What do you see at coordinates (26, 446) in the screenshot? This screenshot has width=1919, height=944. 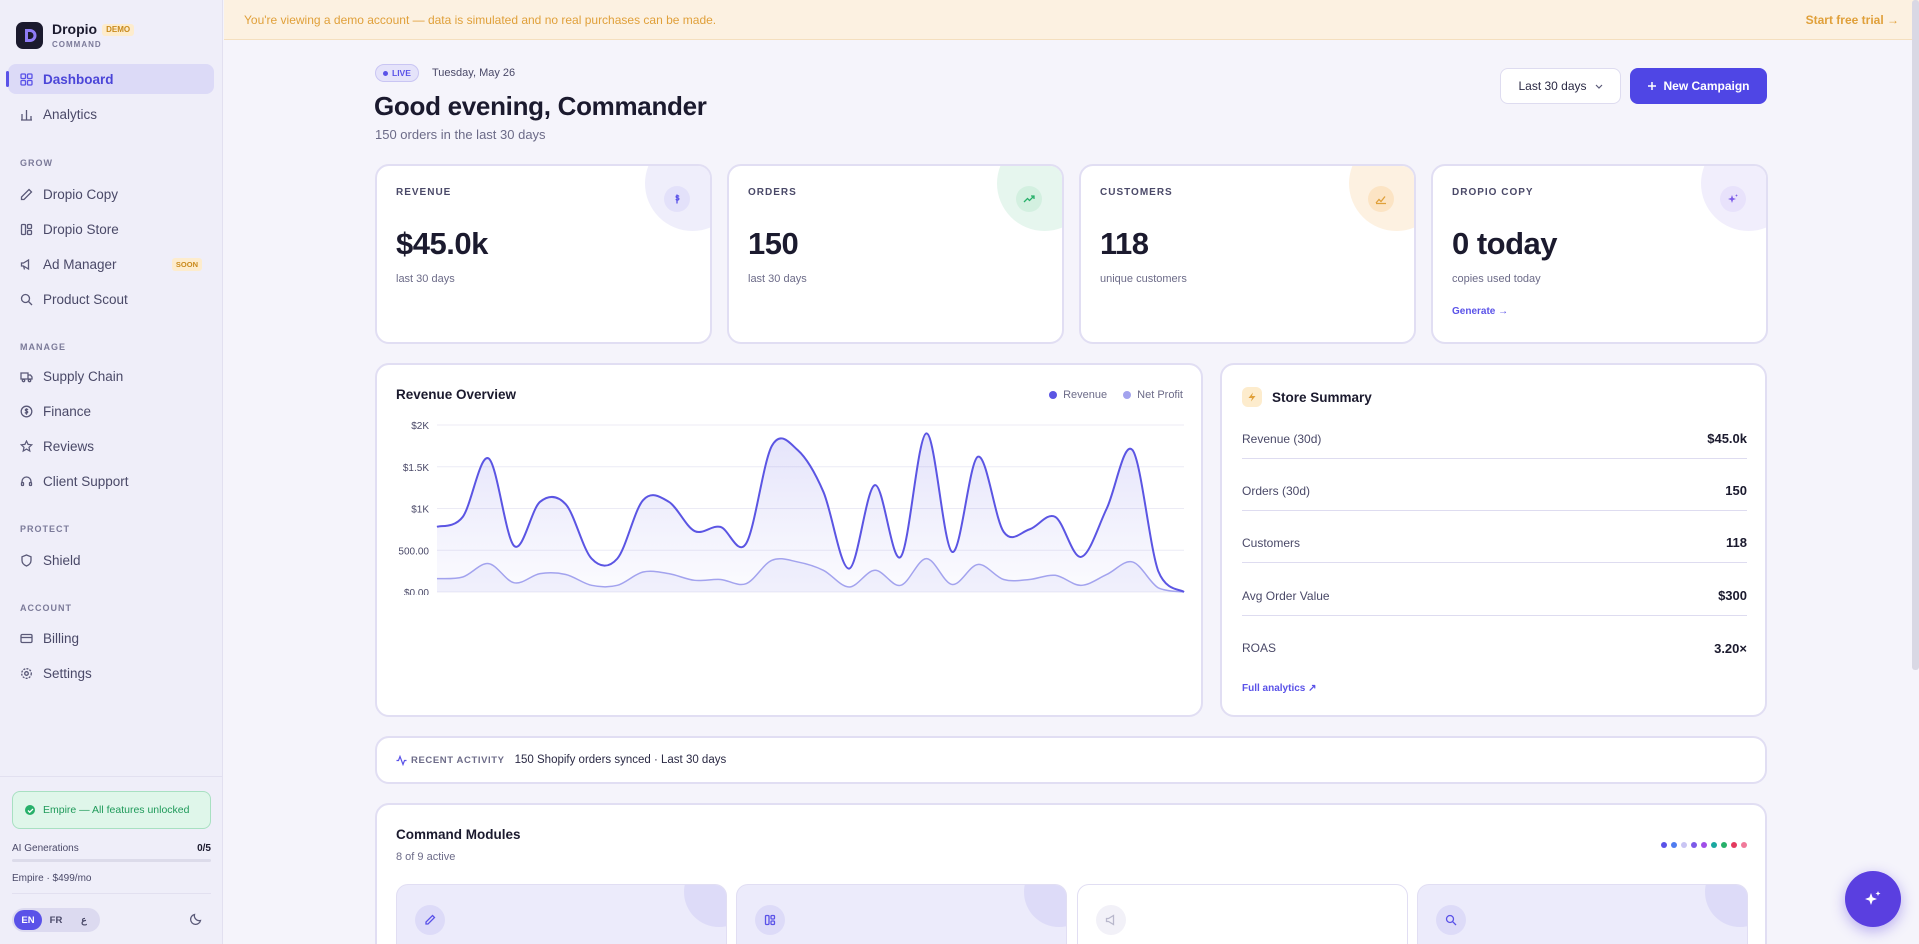 I see `star-icon` at bounding box center [26, 446].